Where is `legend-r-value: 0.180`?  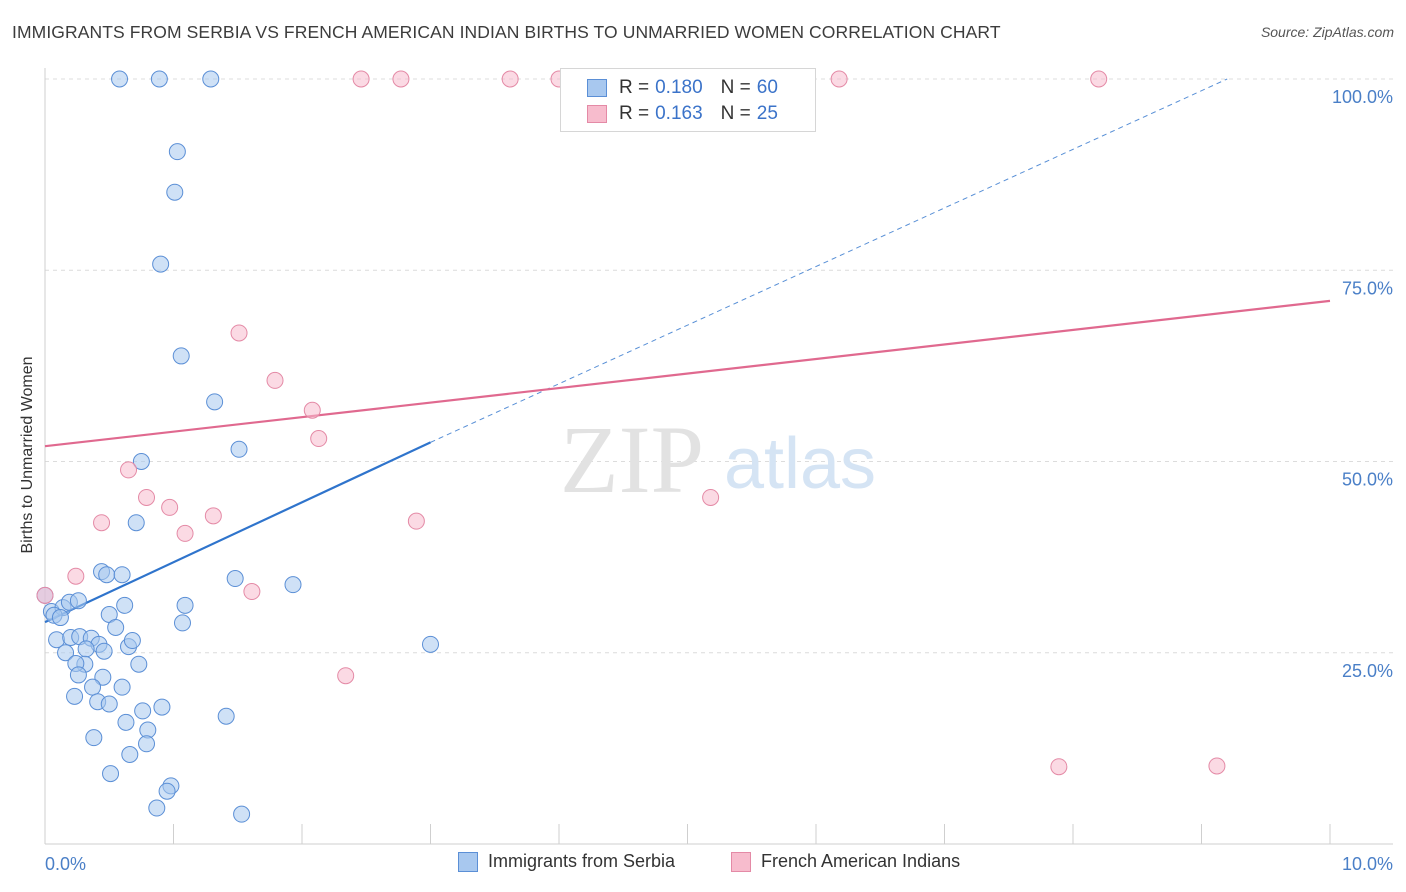
legend-r-value: 0.180 is located at coordinates (679, 87).